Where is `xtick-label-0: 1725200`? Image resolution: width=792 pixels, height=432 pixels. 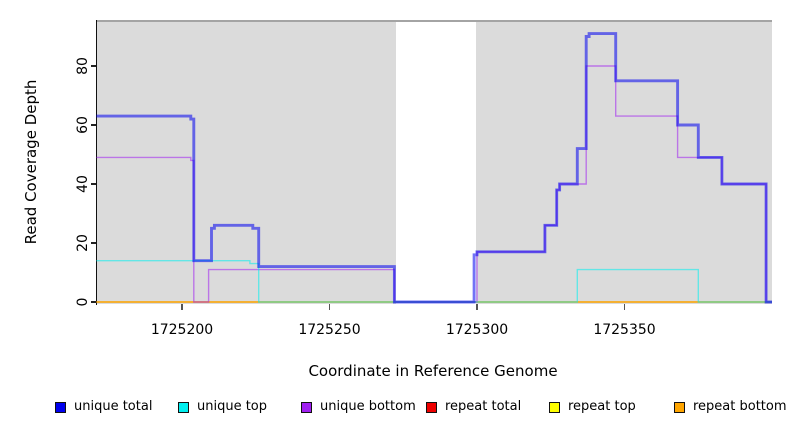 xtick-label-0: 1725200 is located at coordinates (182, 330).